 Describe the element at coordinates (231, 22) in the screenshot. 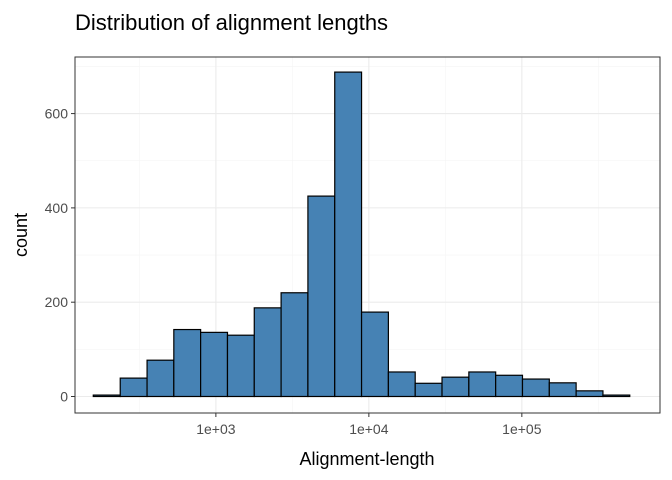

I see `chart-title: Distribution of alignment lengths` at that location.